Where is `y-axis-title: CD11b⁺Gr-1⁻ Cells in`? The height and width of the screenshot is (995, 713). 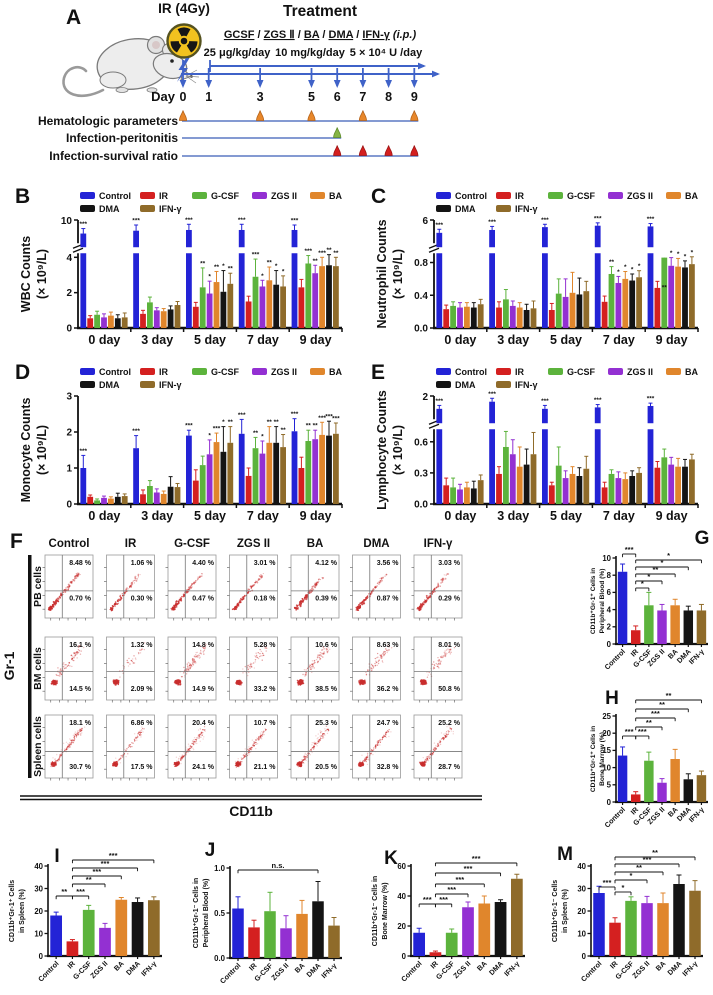 y-axis-title: CD11b⁺Gr-1⁻ Cells in is located at coordinates (196, 913).